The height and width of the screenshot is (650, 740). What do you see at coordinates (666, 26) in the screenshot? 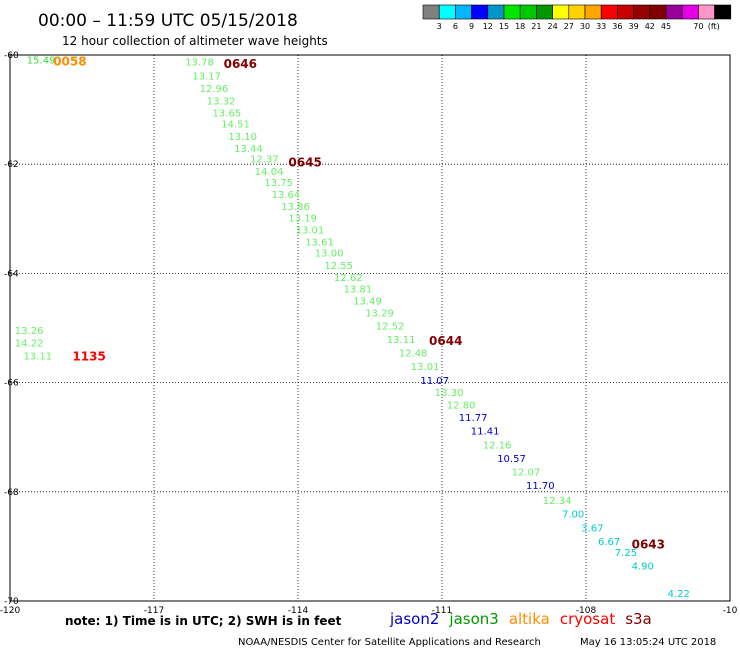
I see `color-scale-label: 45` at bounding box center [666, 26].